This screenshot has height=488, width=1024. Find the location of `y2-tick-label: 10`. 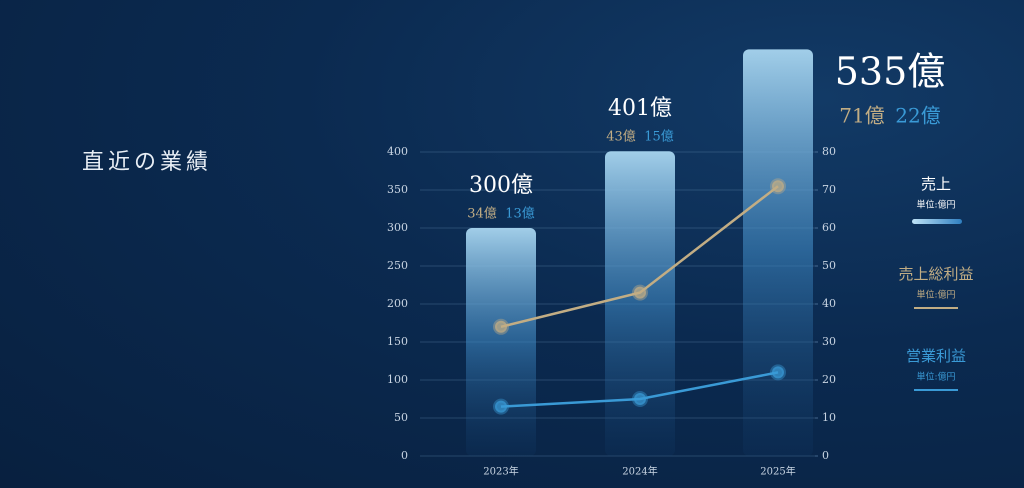

y2-tick-label: 10 is located at coordinates (829, 417).